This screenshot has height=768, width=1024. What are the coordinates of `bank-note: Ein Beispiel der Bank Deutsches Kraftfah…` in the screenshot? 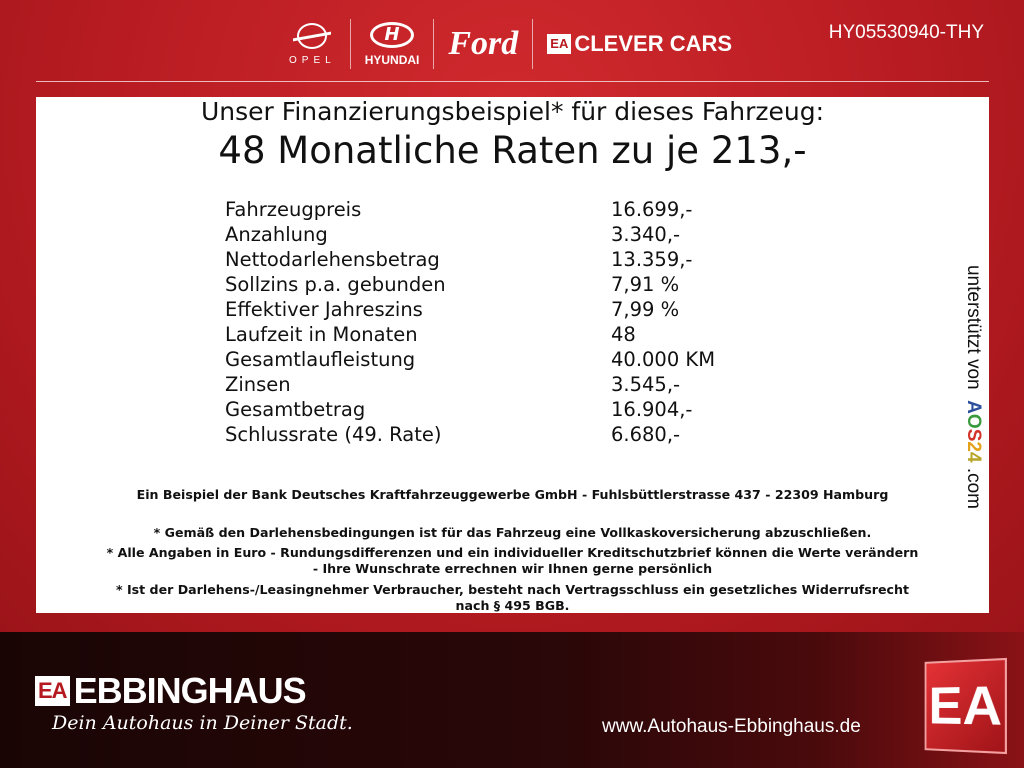 It's located at (512, 494).